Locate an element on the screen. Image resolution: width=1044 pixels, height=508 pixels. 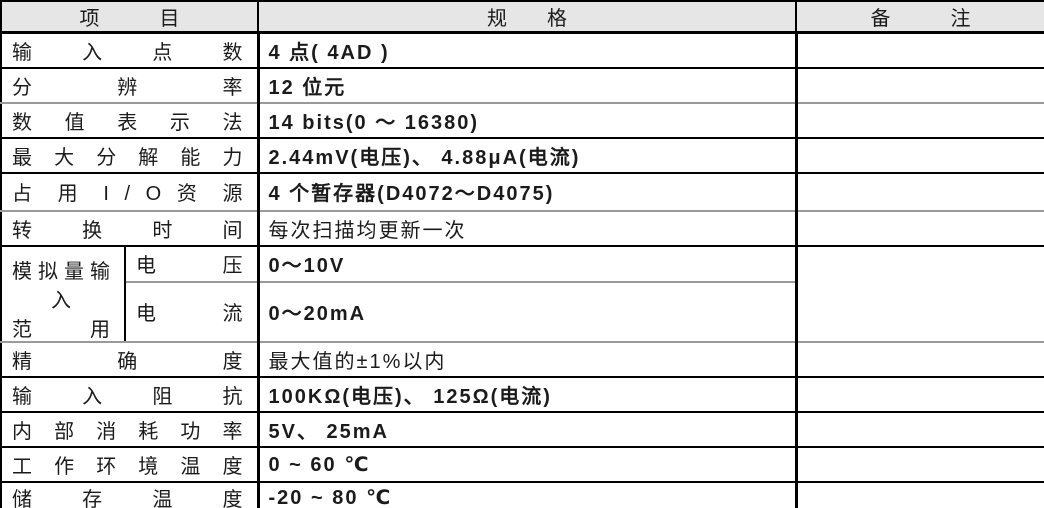
sub-item-voltage: 电 压 is located at coordinates (191, 263).